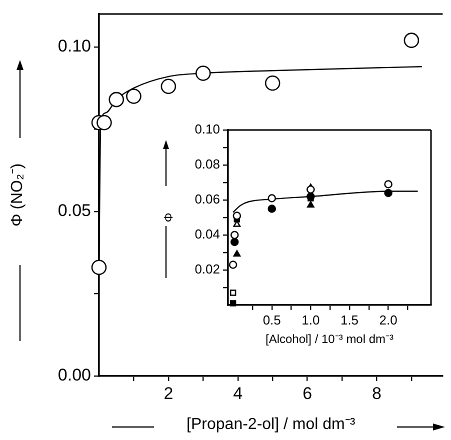 The width and height of the screenshot is (451, 440). I want to click on y-axis-title: Φ (NO₂⁻), so click(17, 195).